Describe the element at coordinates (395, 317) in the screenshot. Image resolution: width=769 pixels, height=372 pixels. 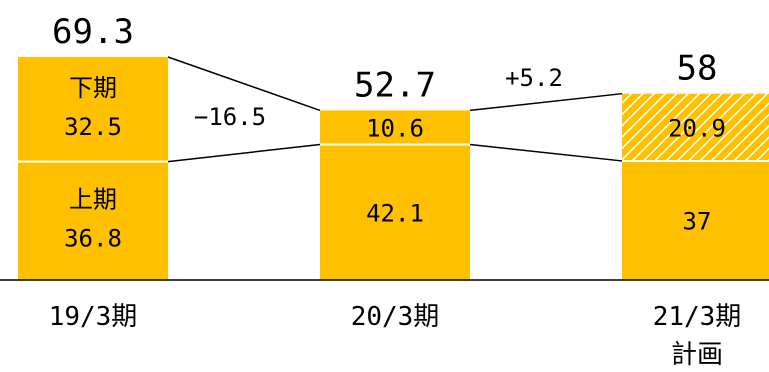
I see `category-label: 20/3期` at that location.